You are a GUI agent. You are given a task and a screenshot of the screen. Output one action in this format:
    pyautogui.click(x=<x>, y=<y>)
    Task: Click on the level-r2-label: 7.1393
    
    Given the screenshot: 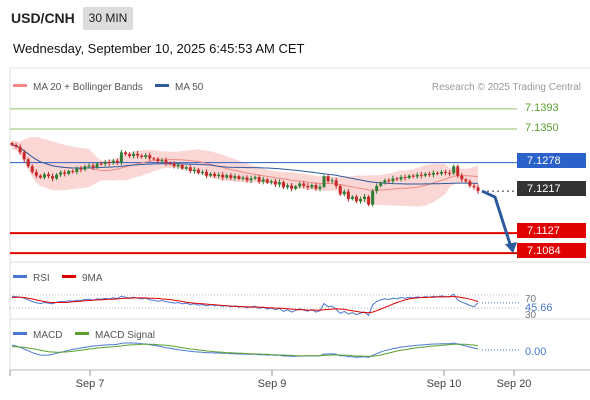 What is the action you would take?
    pyautogui.click(x=542, y=108)
    